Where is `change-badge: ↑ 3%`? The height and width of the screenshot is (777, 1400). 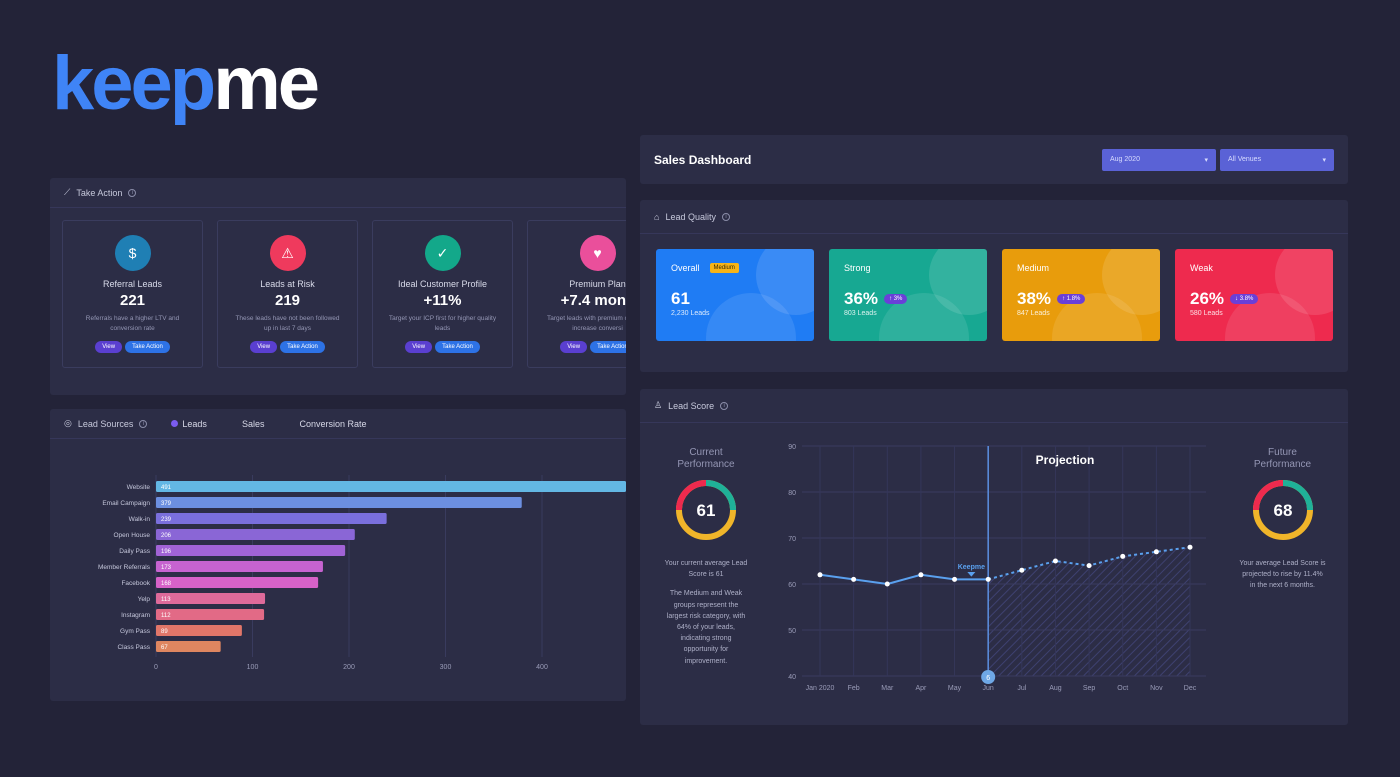 change-badge: ↑ 3% is located at coordinates (896, 299).